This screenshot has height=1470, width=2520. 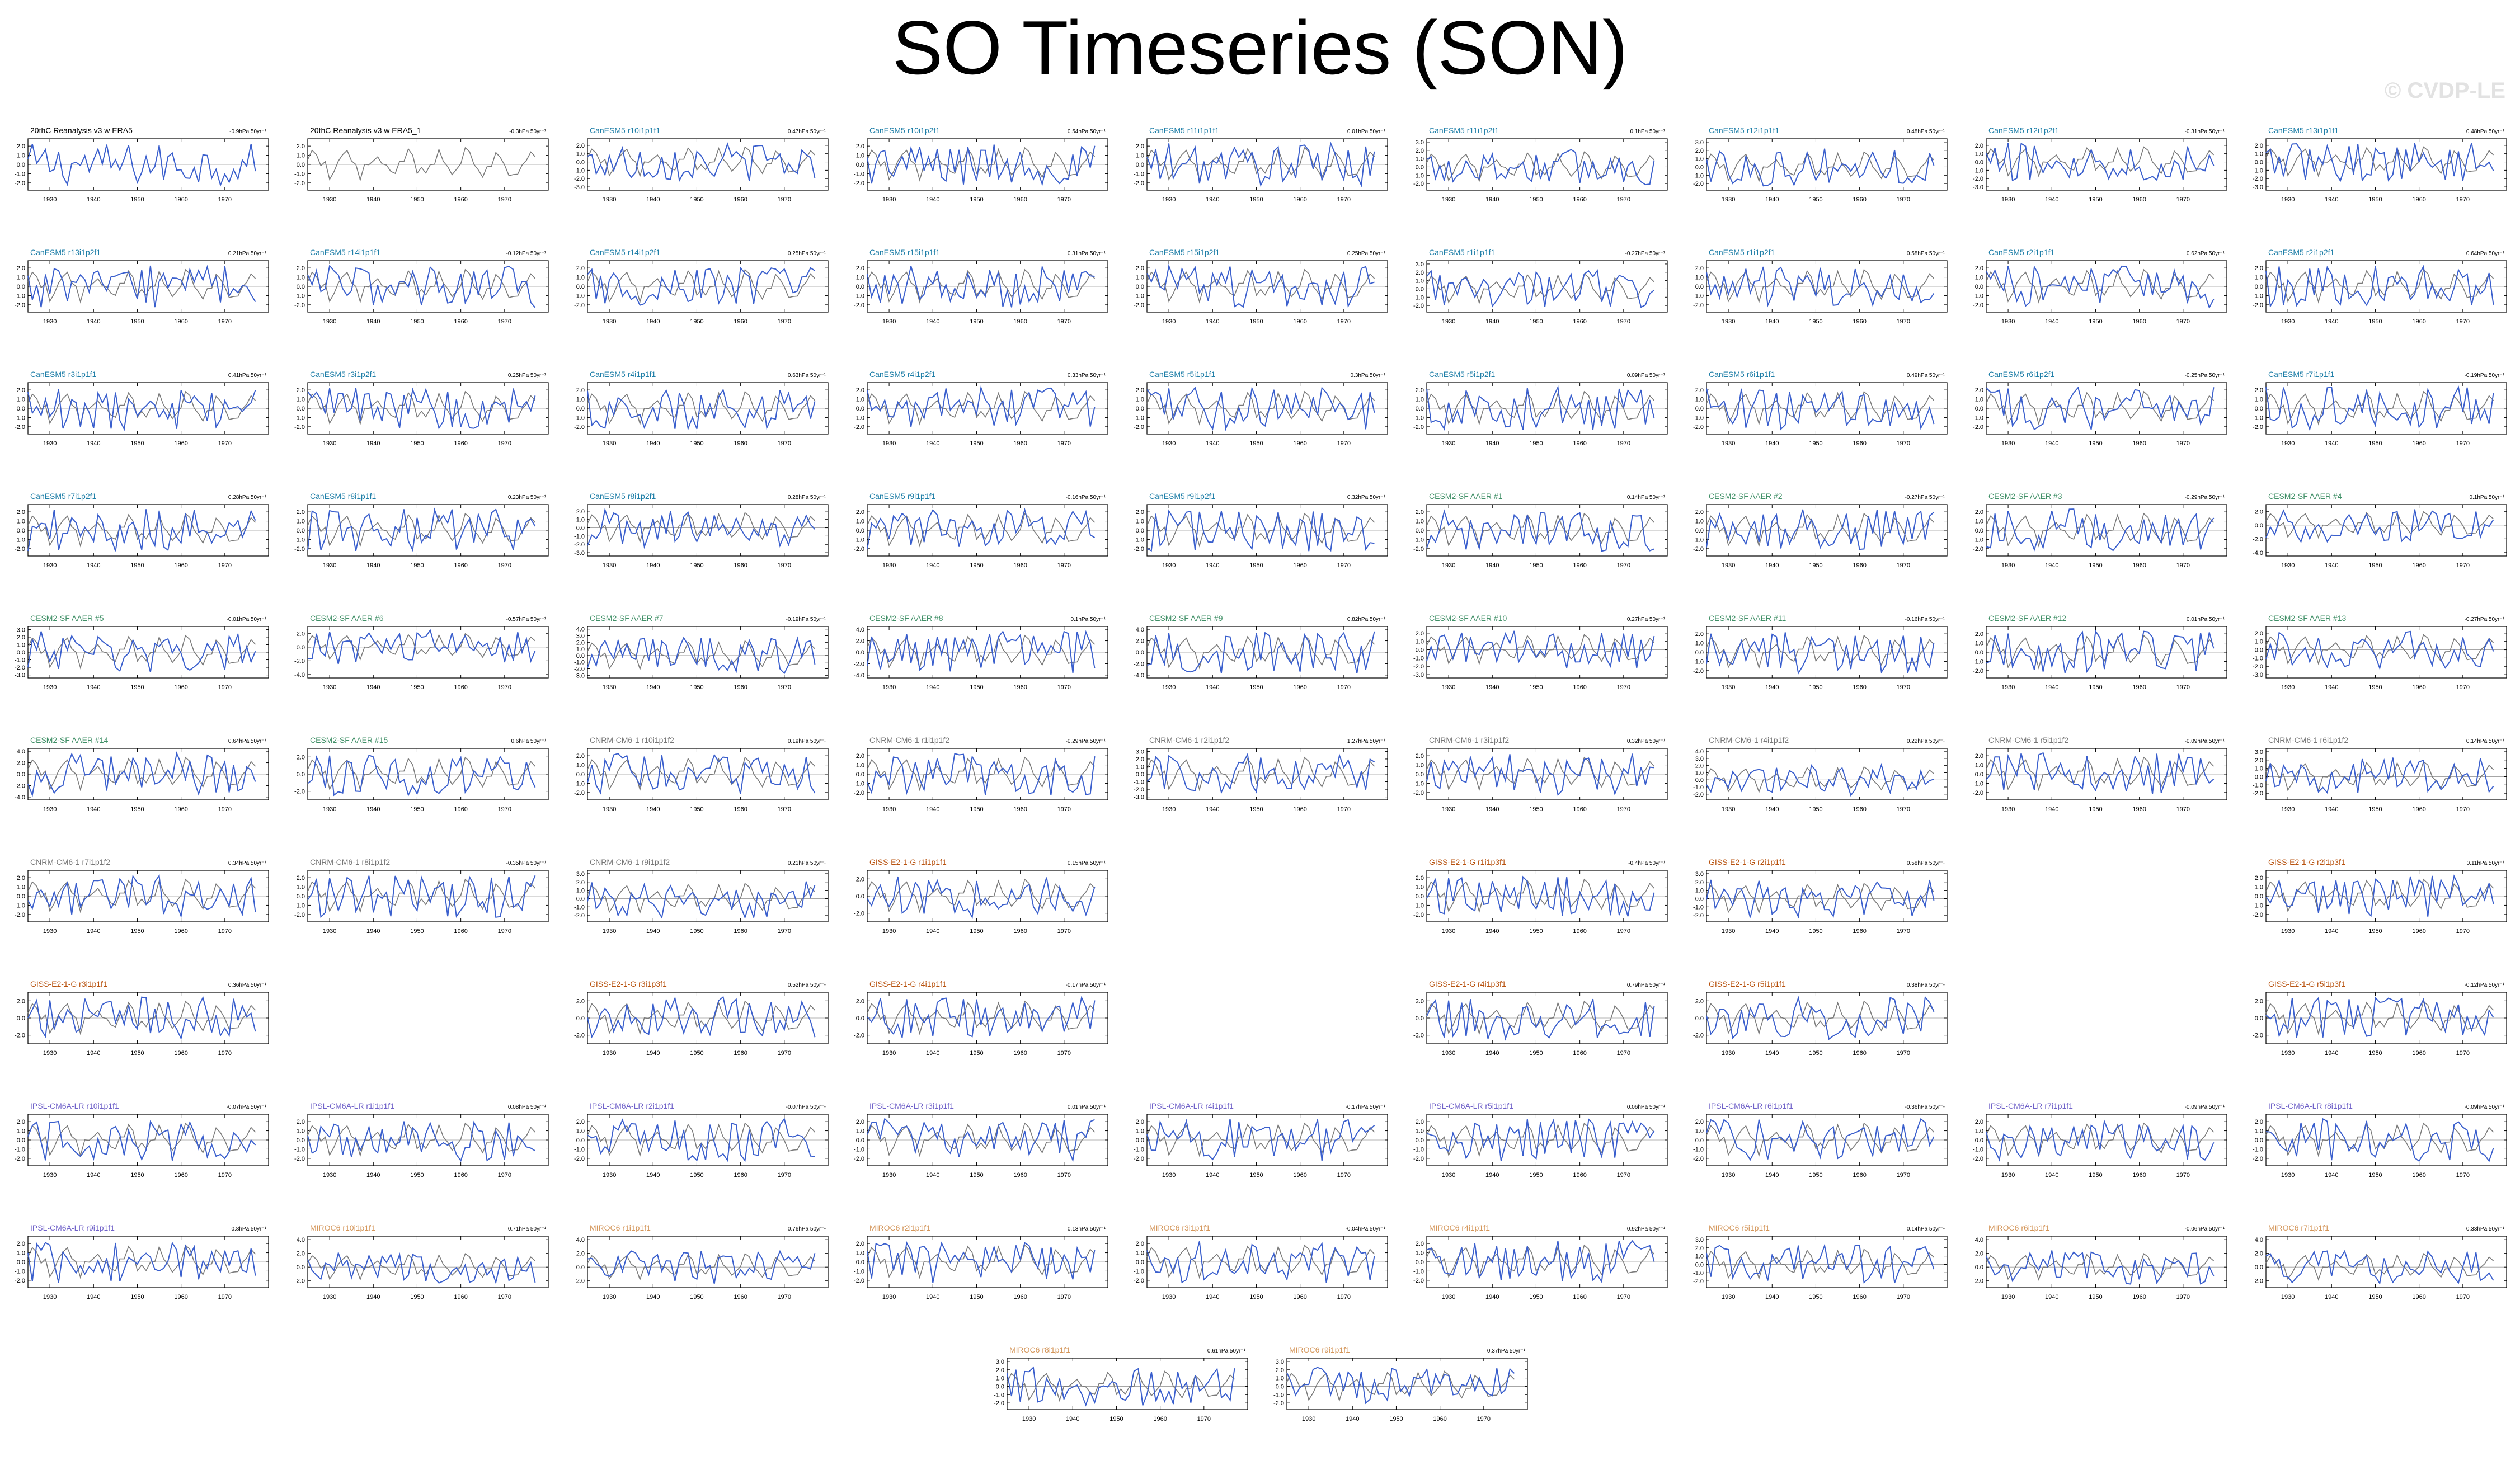 I want to click on panel-trend-value: 0.25hPa 50yr⁻¹, so click(x=527, y=376).